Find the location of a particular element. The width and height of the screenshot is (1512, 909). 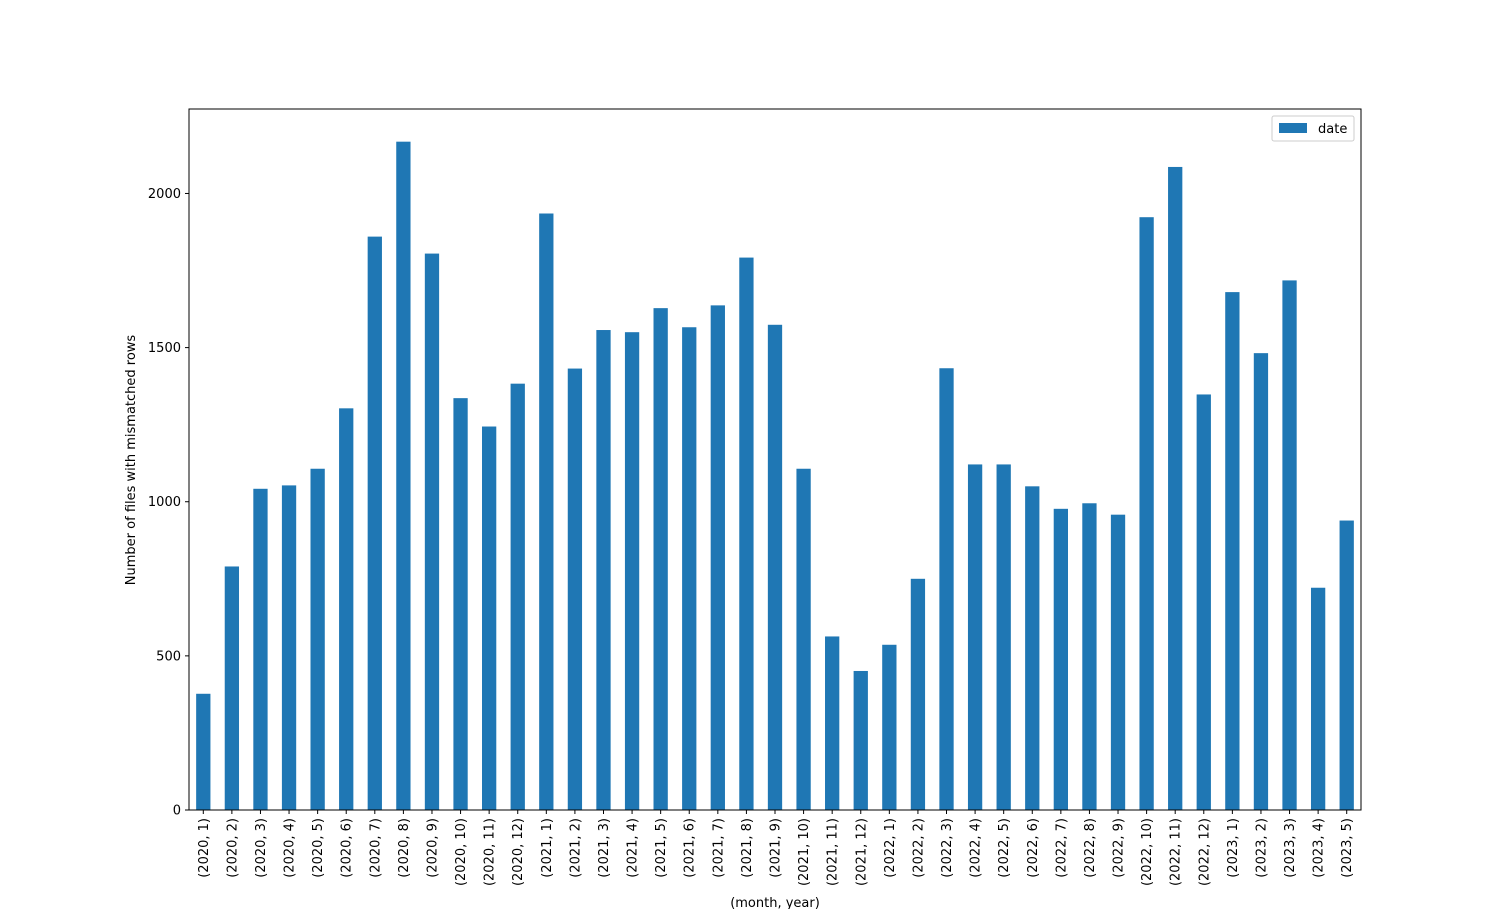

bar-(2020, 12) is located at coordinates (517, 596).